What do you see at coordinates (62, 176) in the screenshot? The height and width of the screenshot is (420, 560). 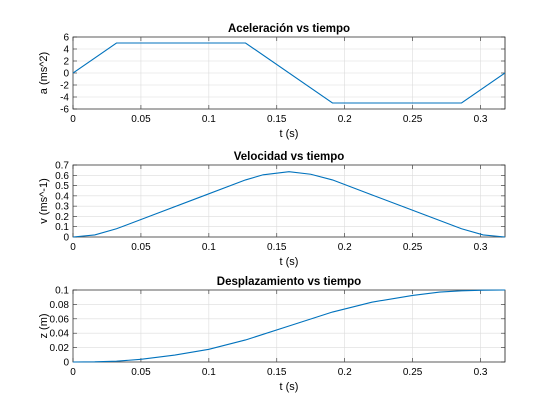 I see `y-tick-label: 0.6` at bounding box center [62, 176].